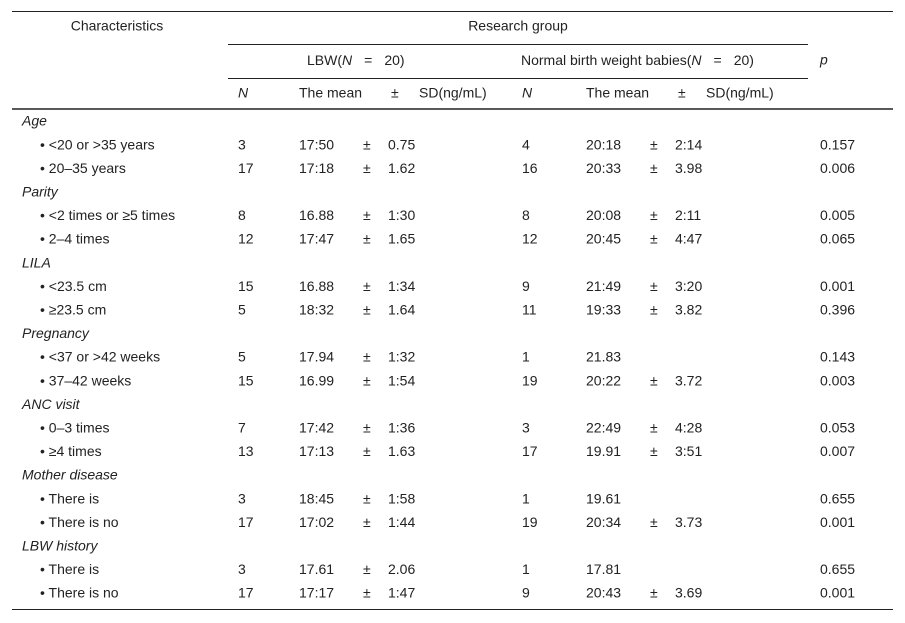  Describe the element at coordinates (316, 310) in the screenshot. I see `cell: 18:32` at that location.